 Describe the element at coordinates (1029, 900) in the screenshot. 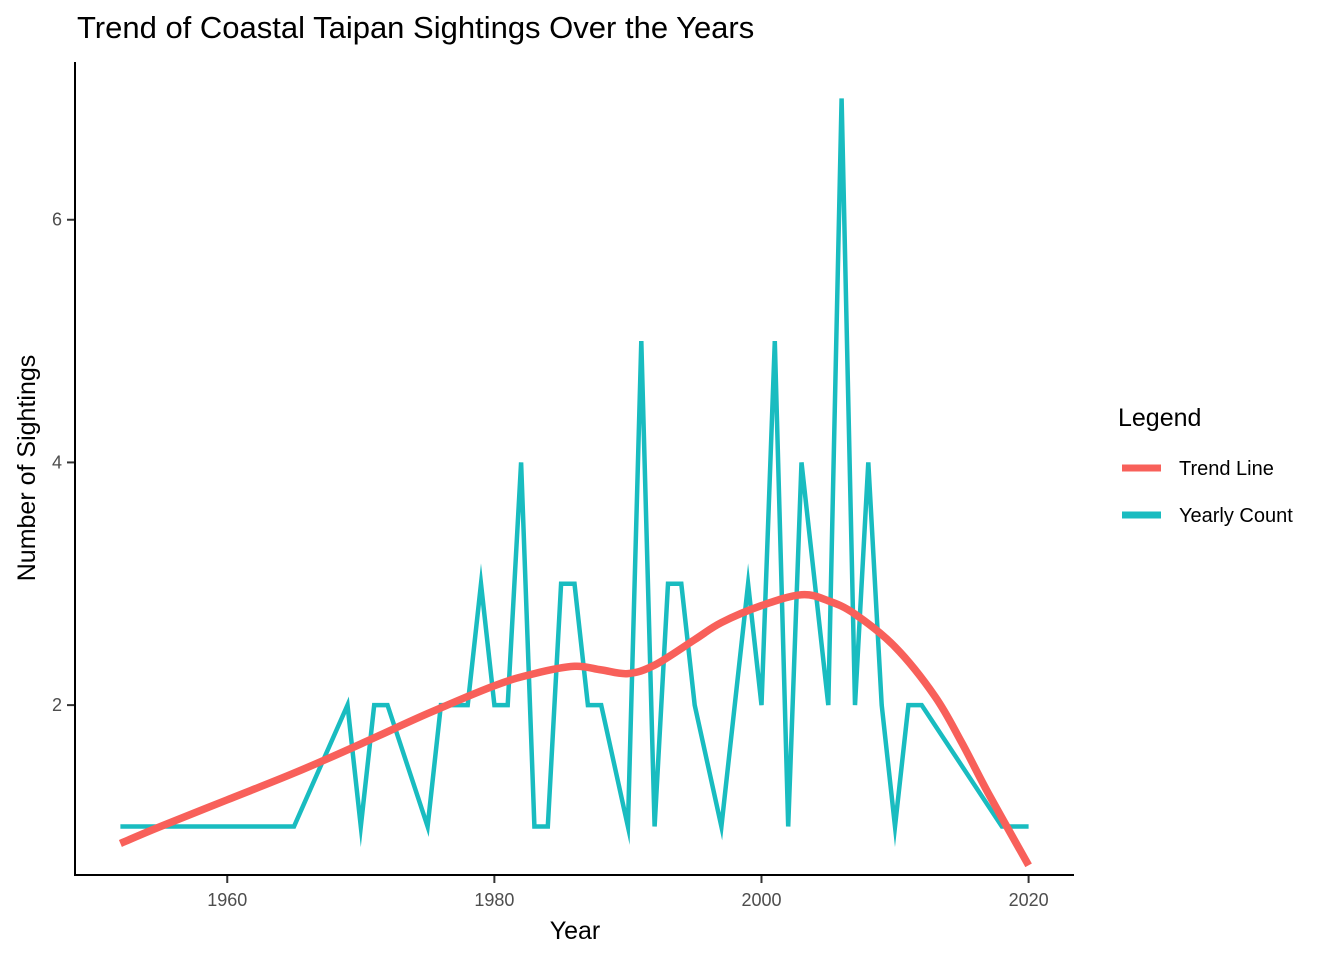

I see `x-tick-label: 2020` at that location.